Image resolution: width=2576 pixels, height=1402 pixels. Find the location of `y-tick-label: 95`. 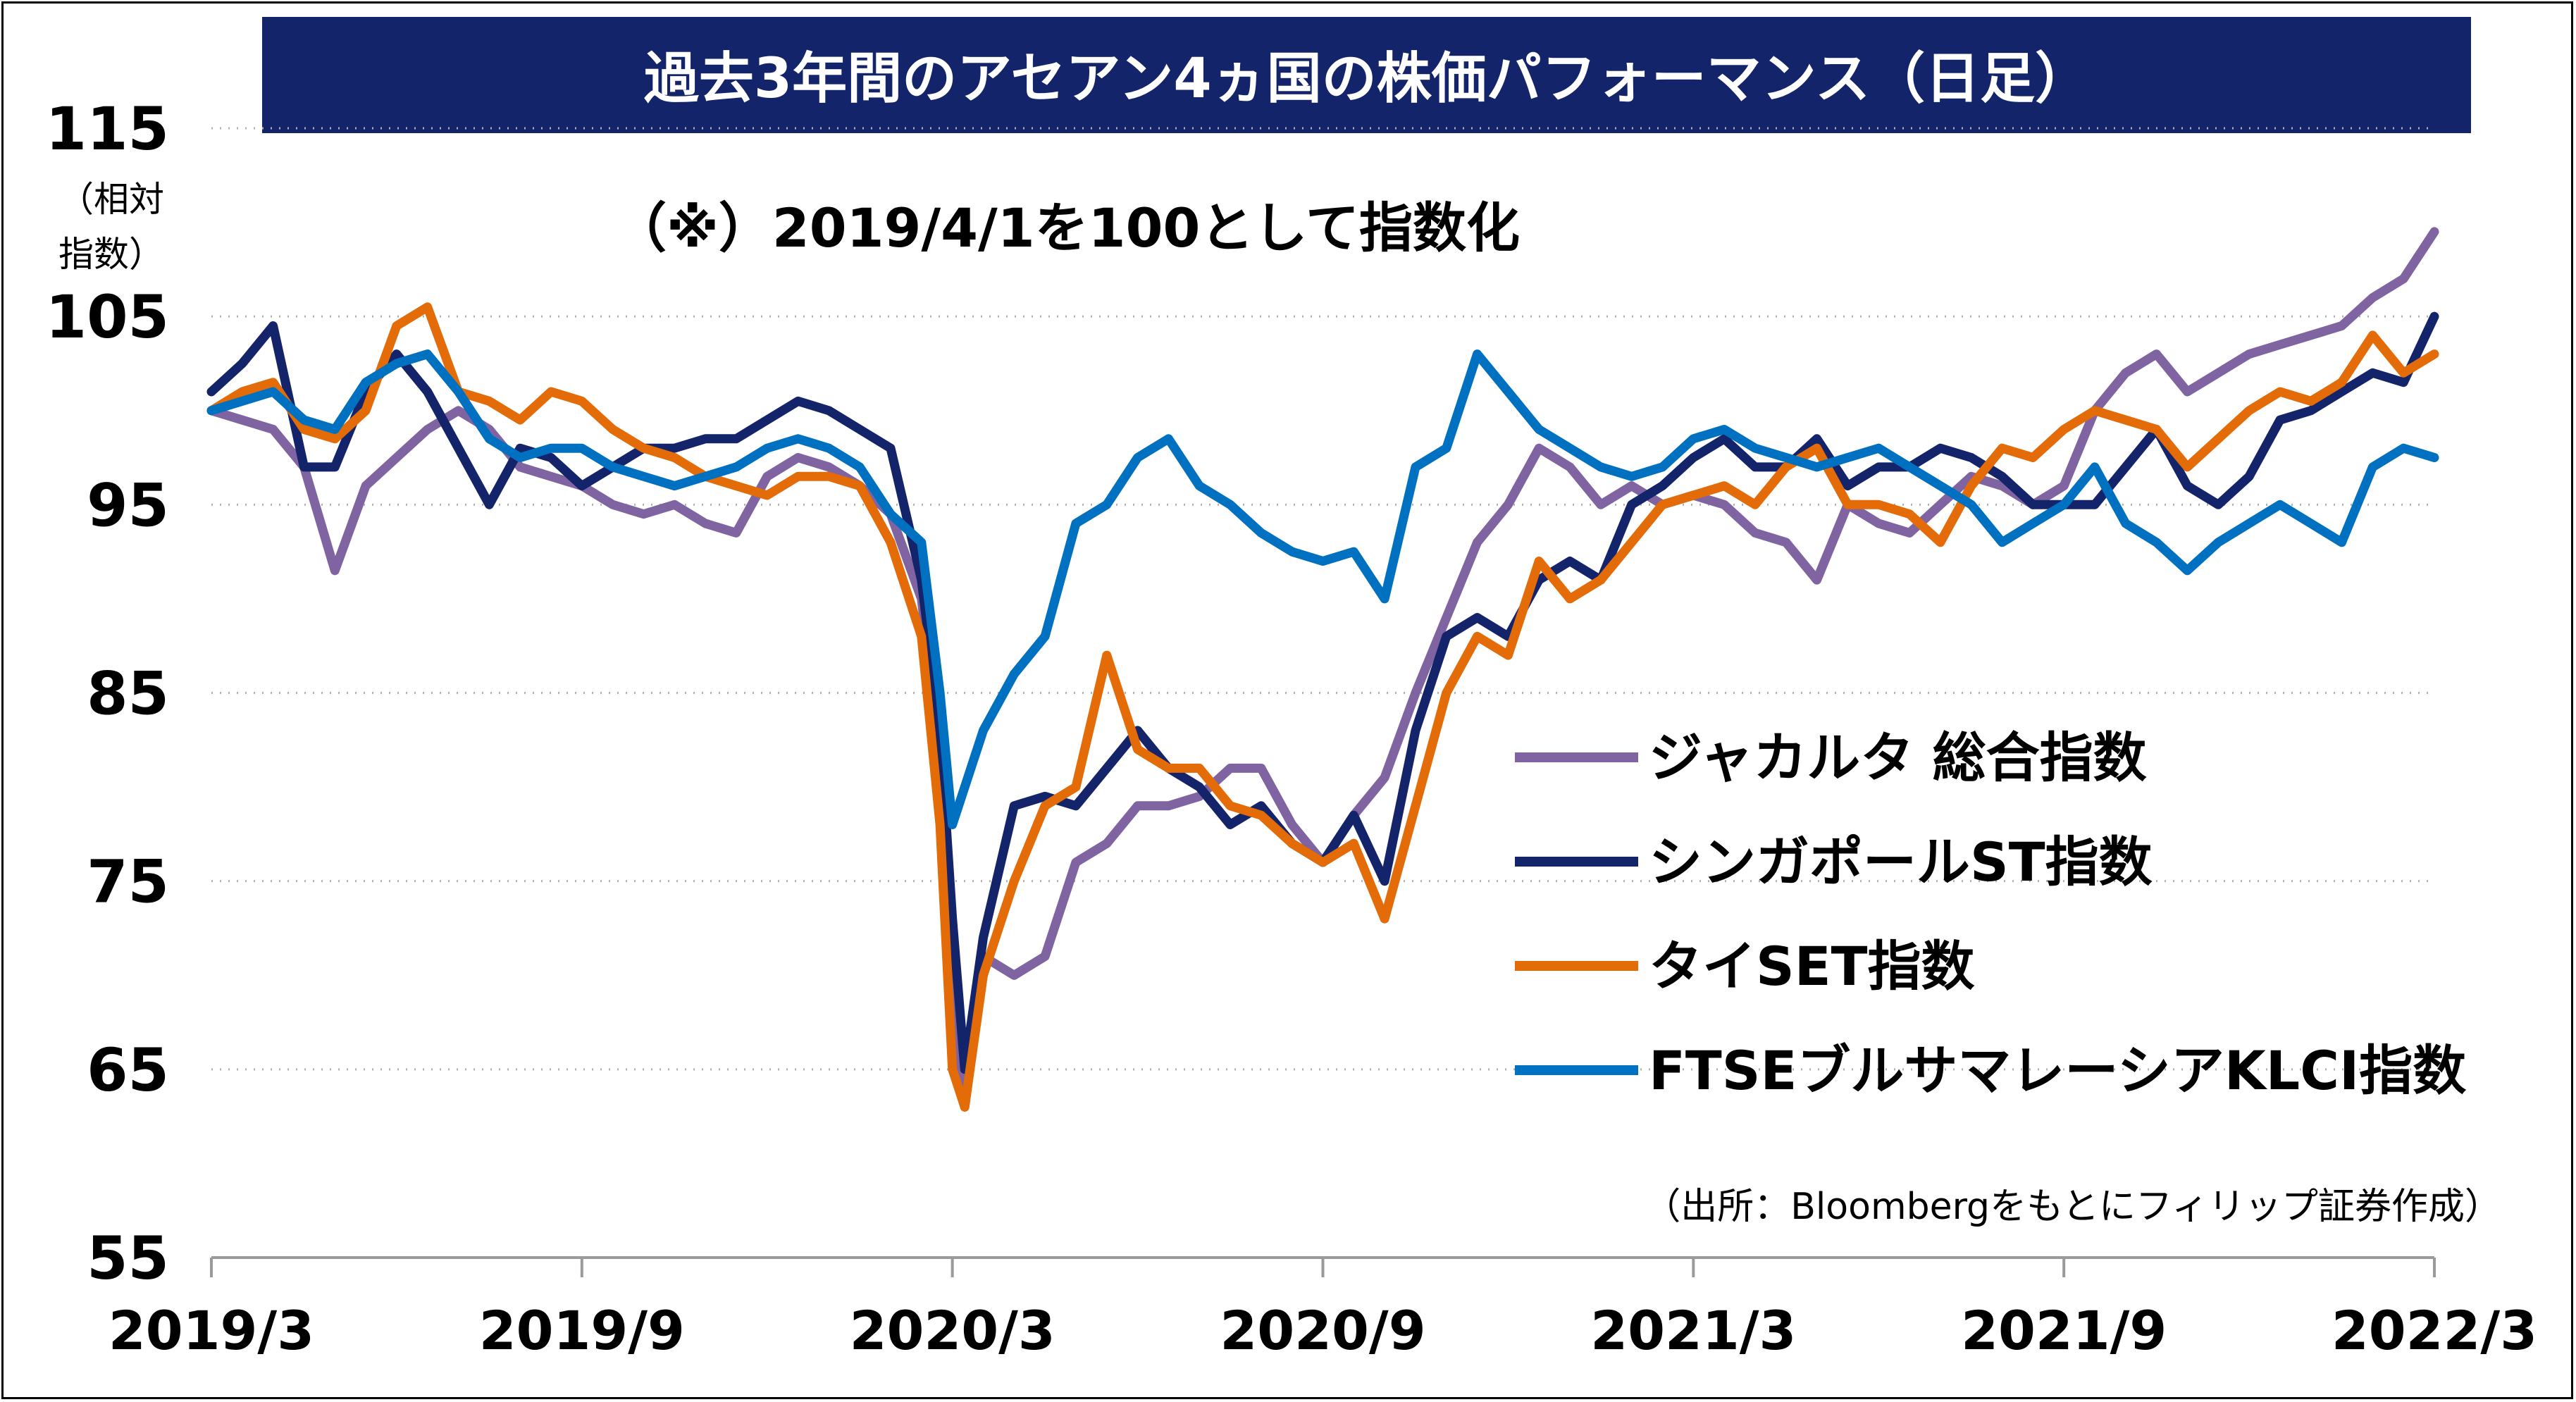

y-tick-label: 95 is located at coordinates (128, 505).